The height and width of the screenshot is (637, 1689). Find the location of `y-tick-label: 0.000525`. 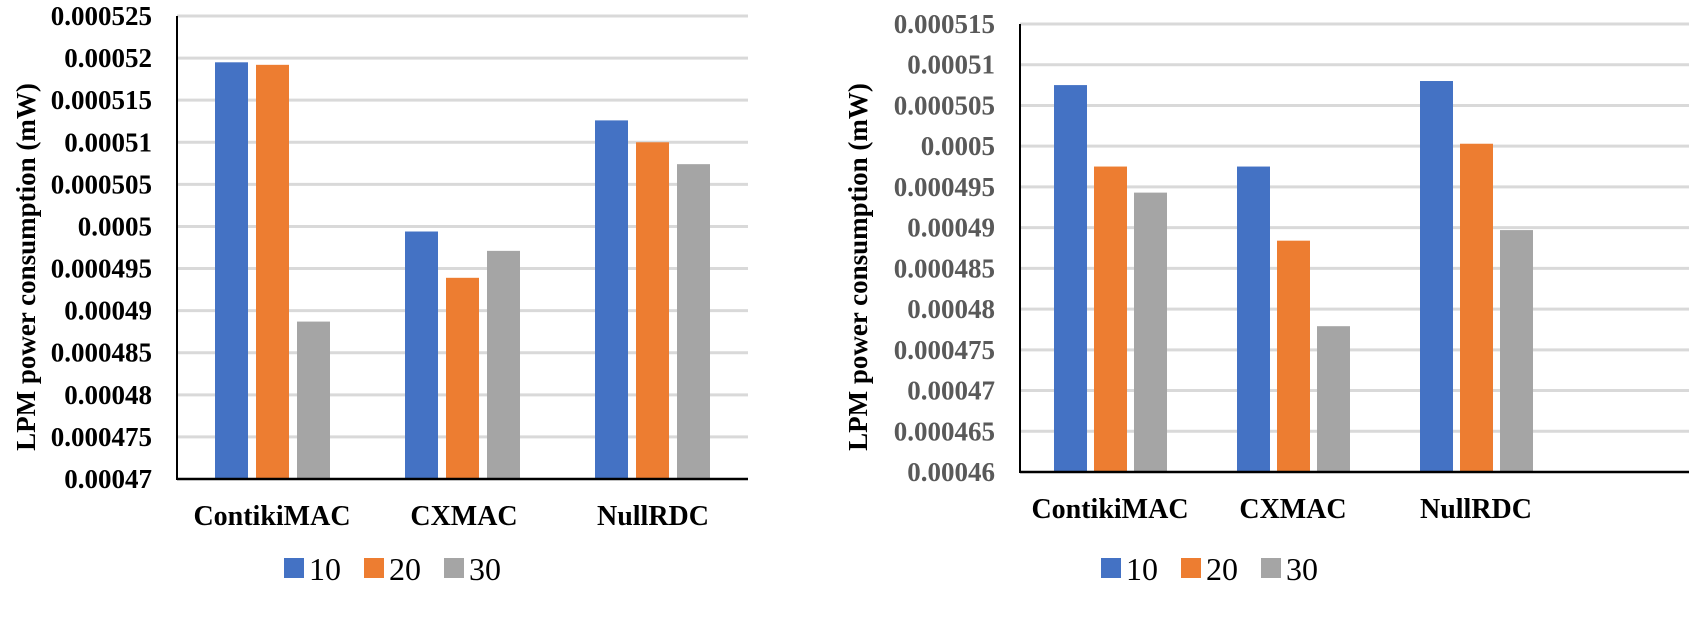

y-tick-label: 0.000525 is located at coordinates (101, 16).